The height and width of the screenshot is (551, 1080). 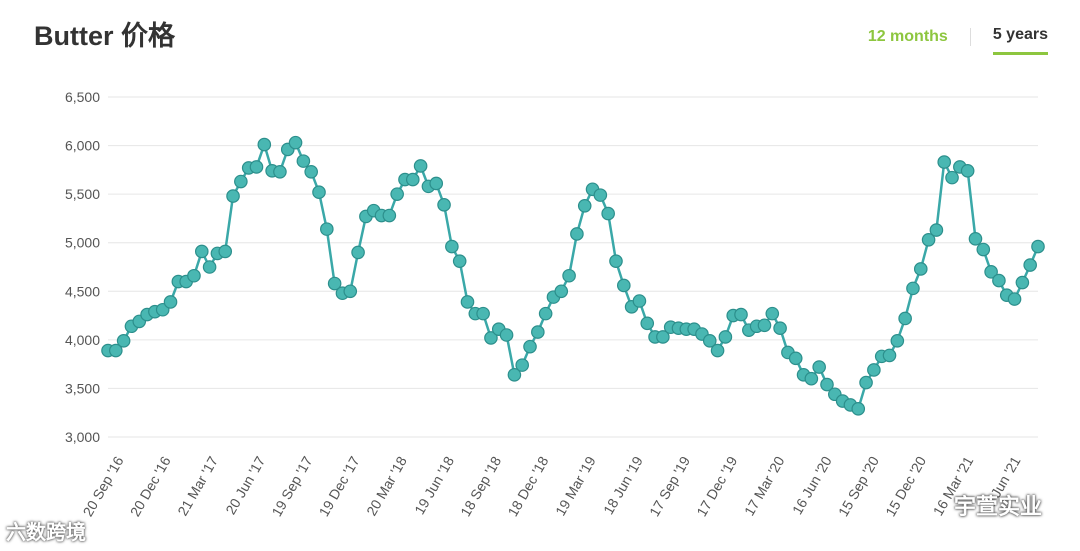 I want to click on x-tick-label: 18 Dec '18, so click(x=527, y=486).